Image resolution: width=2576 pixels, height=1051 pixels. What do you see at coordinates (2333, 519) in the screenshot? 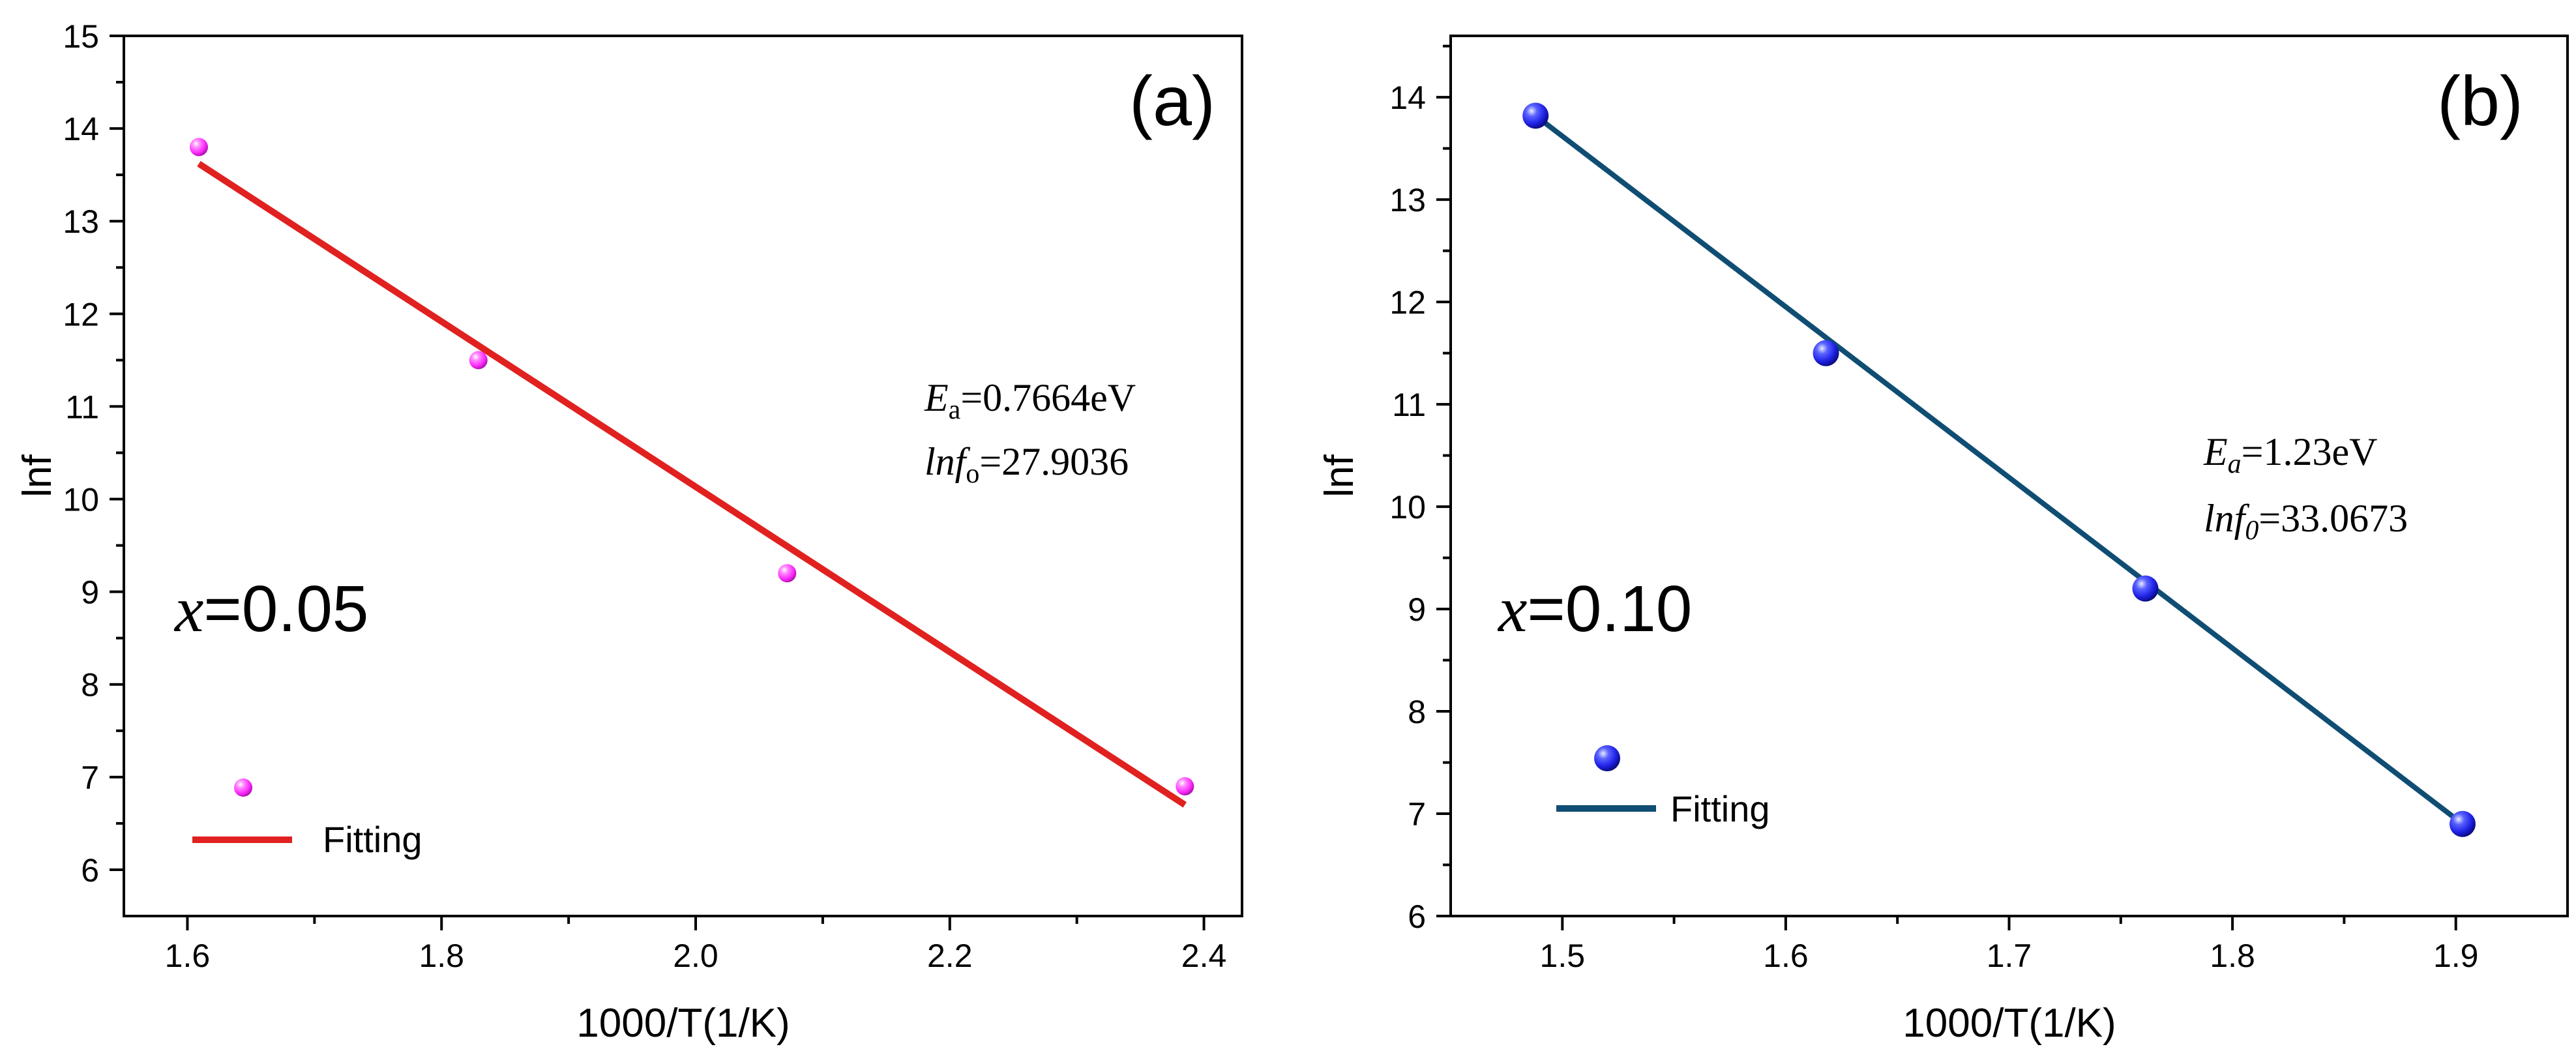
I see `lnf0-value: =33.0673` at bounding box center [2333, 519].